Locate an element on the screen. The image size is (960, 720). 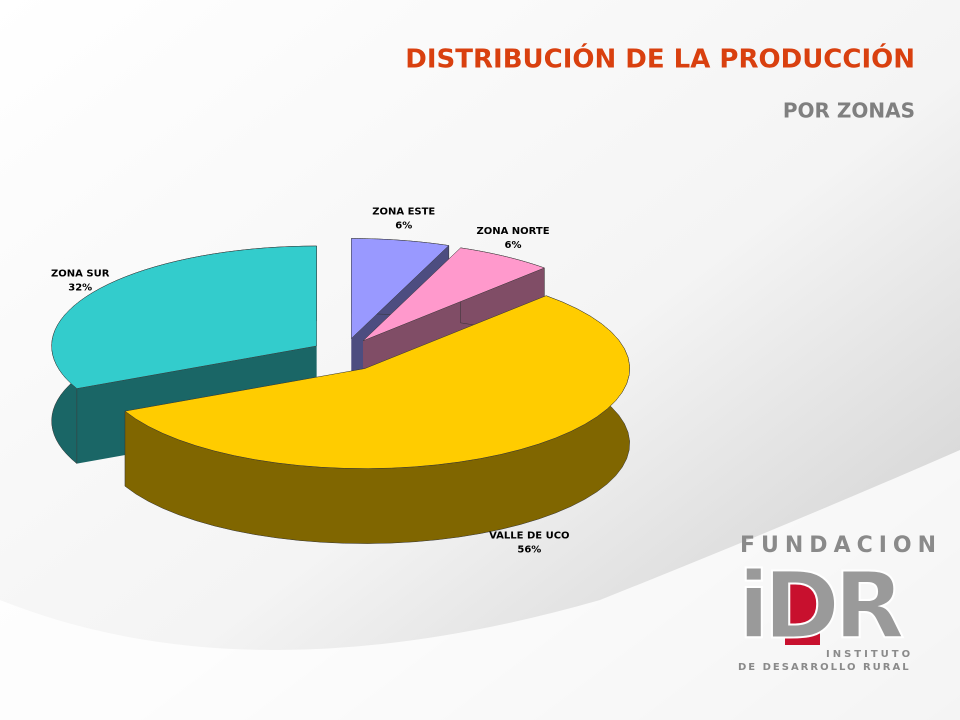
logo-letters: iDR is located at coordinates (820, 605).